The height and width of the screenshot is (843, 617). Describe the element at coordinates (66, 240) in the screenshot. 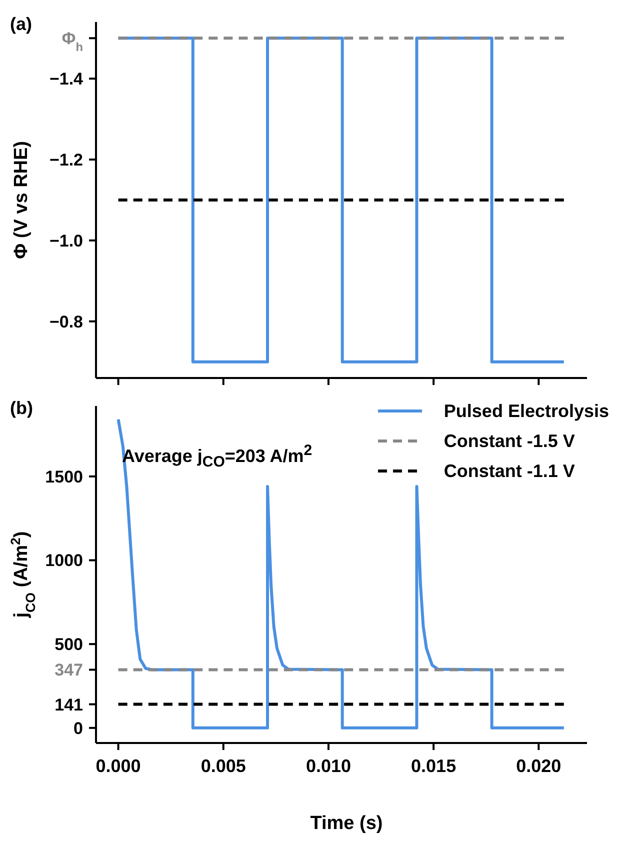

I see `y-tick-label: −1.0` at that location.